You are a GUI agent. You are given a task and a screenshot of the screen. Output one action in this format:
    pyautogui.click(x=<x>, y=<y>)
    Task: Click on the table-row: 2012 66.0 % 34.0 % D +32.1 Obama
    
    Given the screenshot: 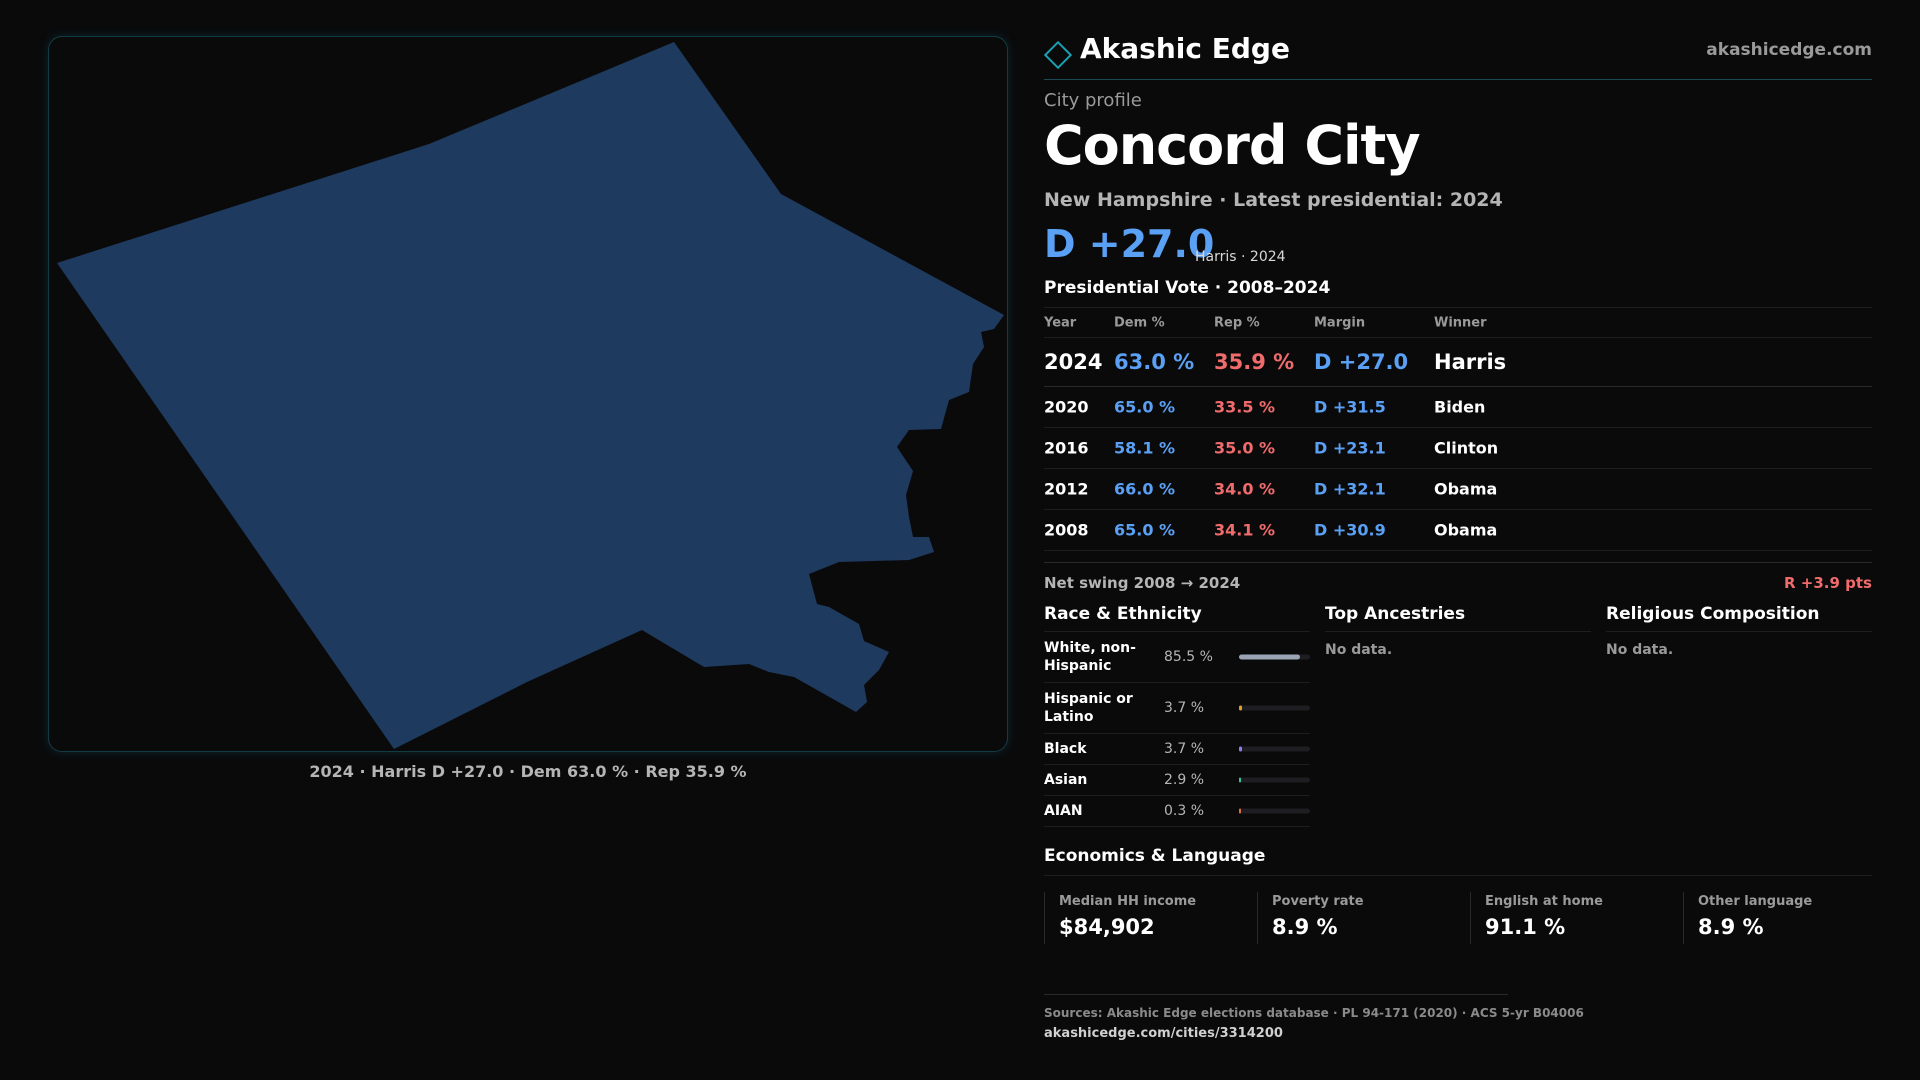 What is the action you would take?
    pyautogui.click(x=1458, y=489)
    